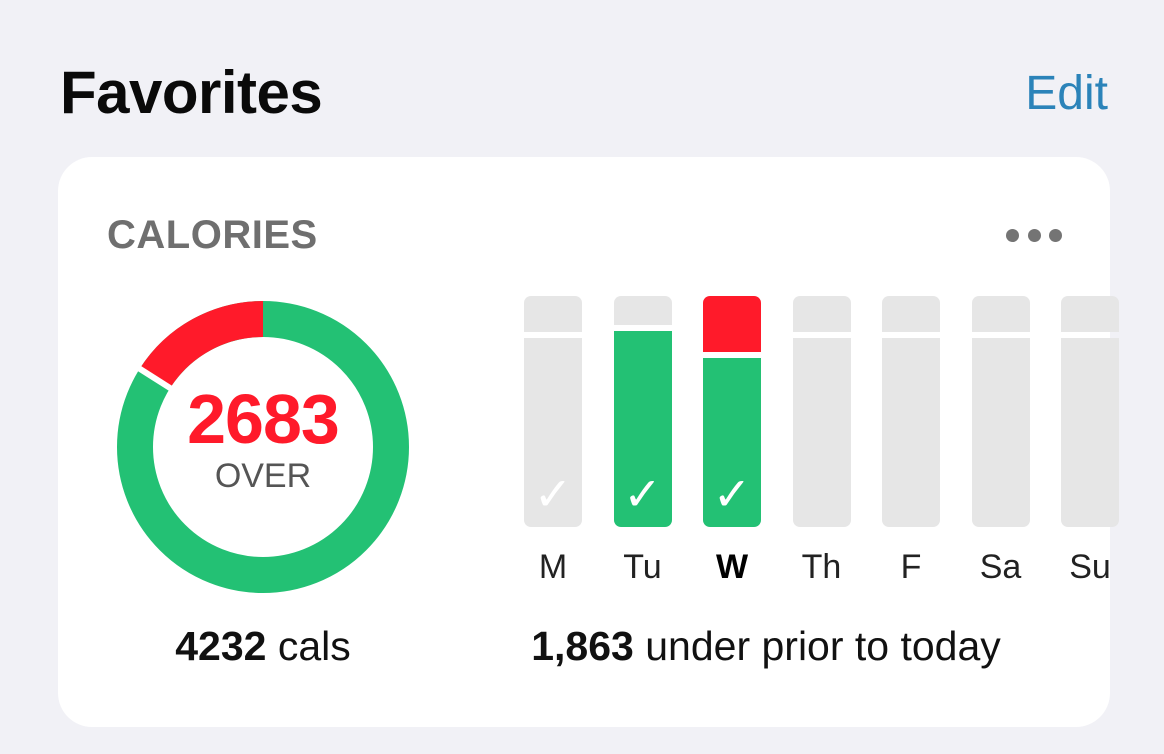 The height and width of the screenshot is (754, 1164). Describe the element at coordinates (732, 567) in the screenshot. I see `day-label: W` at that location.